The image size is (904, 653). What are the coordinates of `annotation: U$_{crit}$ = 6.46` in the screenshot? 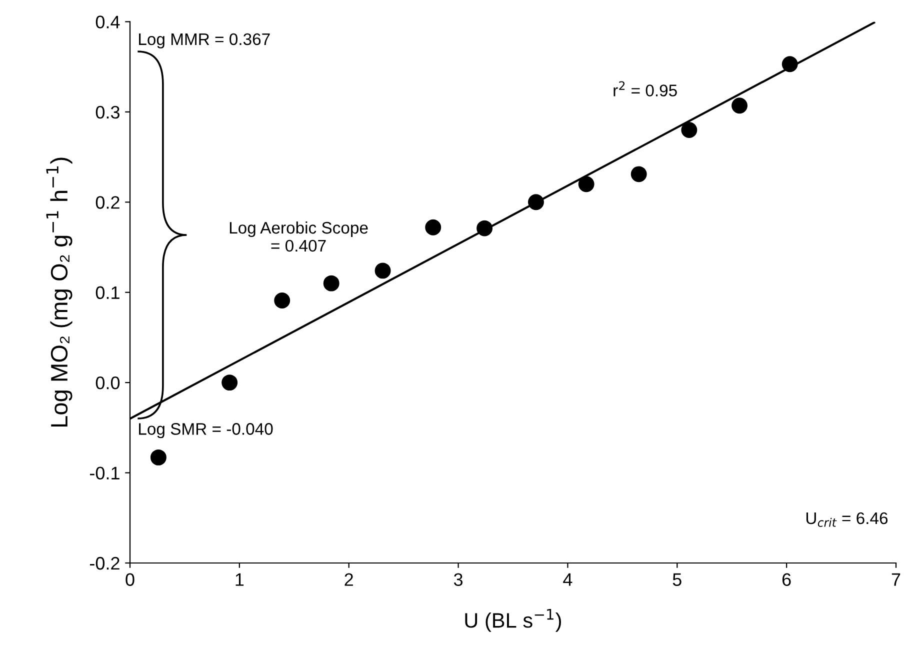 It's located at (847, 519).